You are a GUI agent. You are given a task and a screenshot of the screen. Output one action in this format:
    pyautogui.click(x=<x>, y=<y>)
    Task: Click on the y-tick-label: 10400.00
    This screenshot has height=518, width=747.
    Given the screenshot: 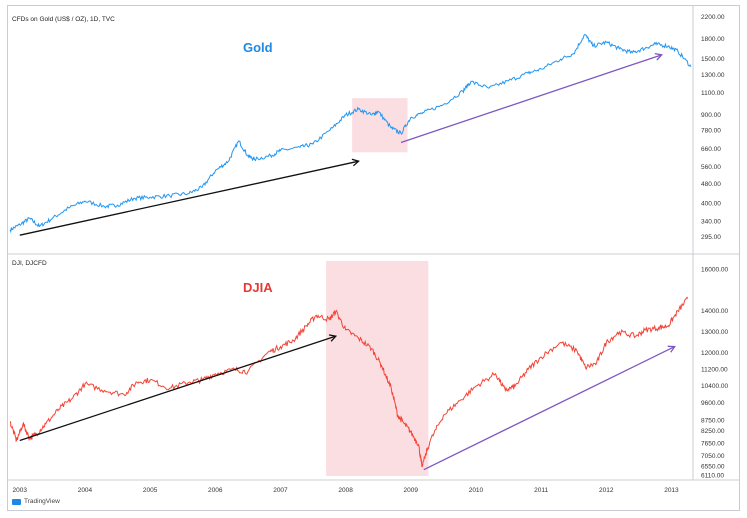 What is the action you would take?
    pyautogui.click(x=714, y=386)
    